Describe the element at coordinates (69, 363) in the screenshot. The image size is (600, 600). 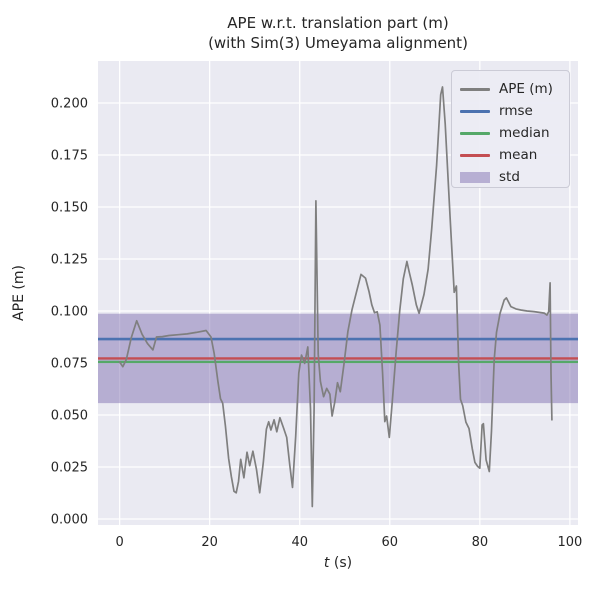
I see `y-tick-label: 0.075` at that location.